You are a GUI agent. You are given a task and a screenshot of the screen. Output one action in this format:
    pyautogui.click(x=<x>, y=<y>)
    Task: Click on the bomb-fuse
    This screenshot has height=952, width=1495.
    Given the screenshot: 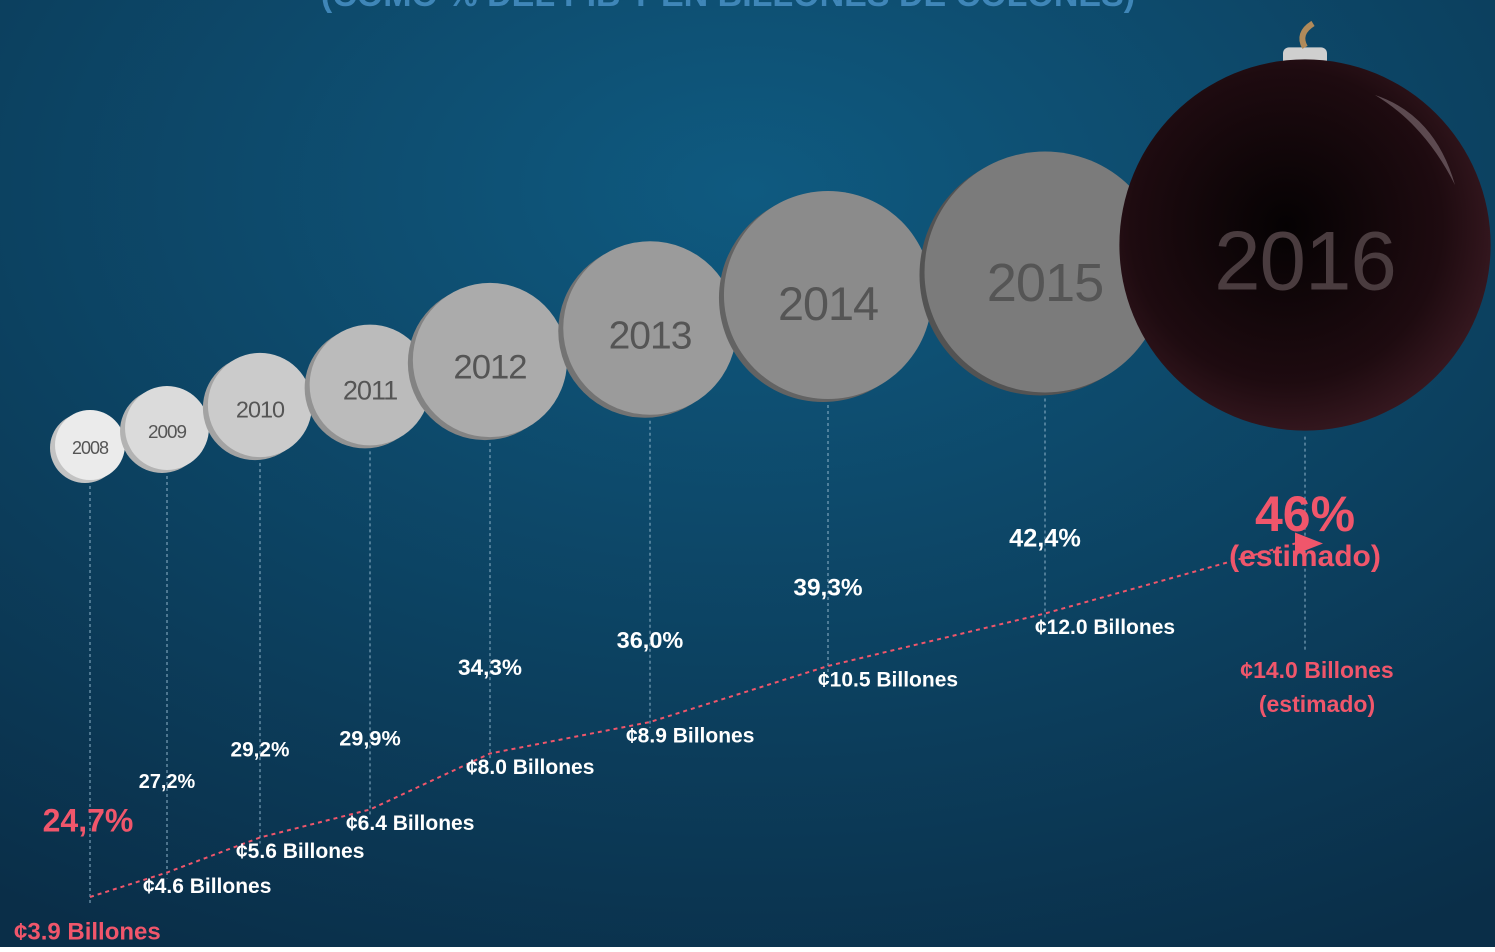 What is the action you would take?
    pyautogui.click(x=1307, y=34)
    